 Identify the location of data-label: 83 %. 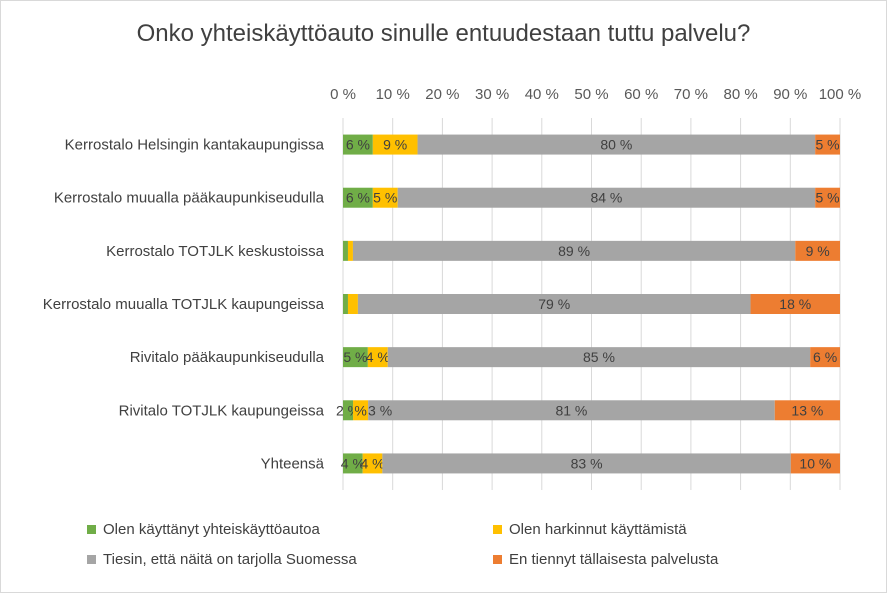
(587, 463).